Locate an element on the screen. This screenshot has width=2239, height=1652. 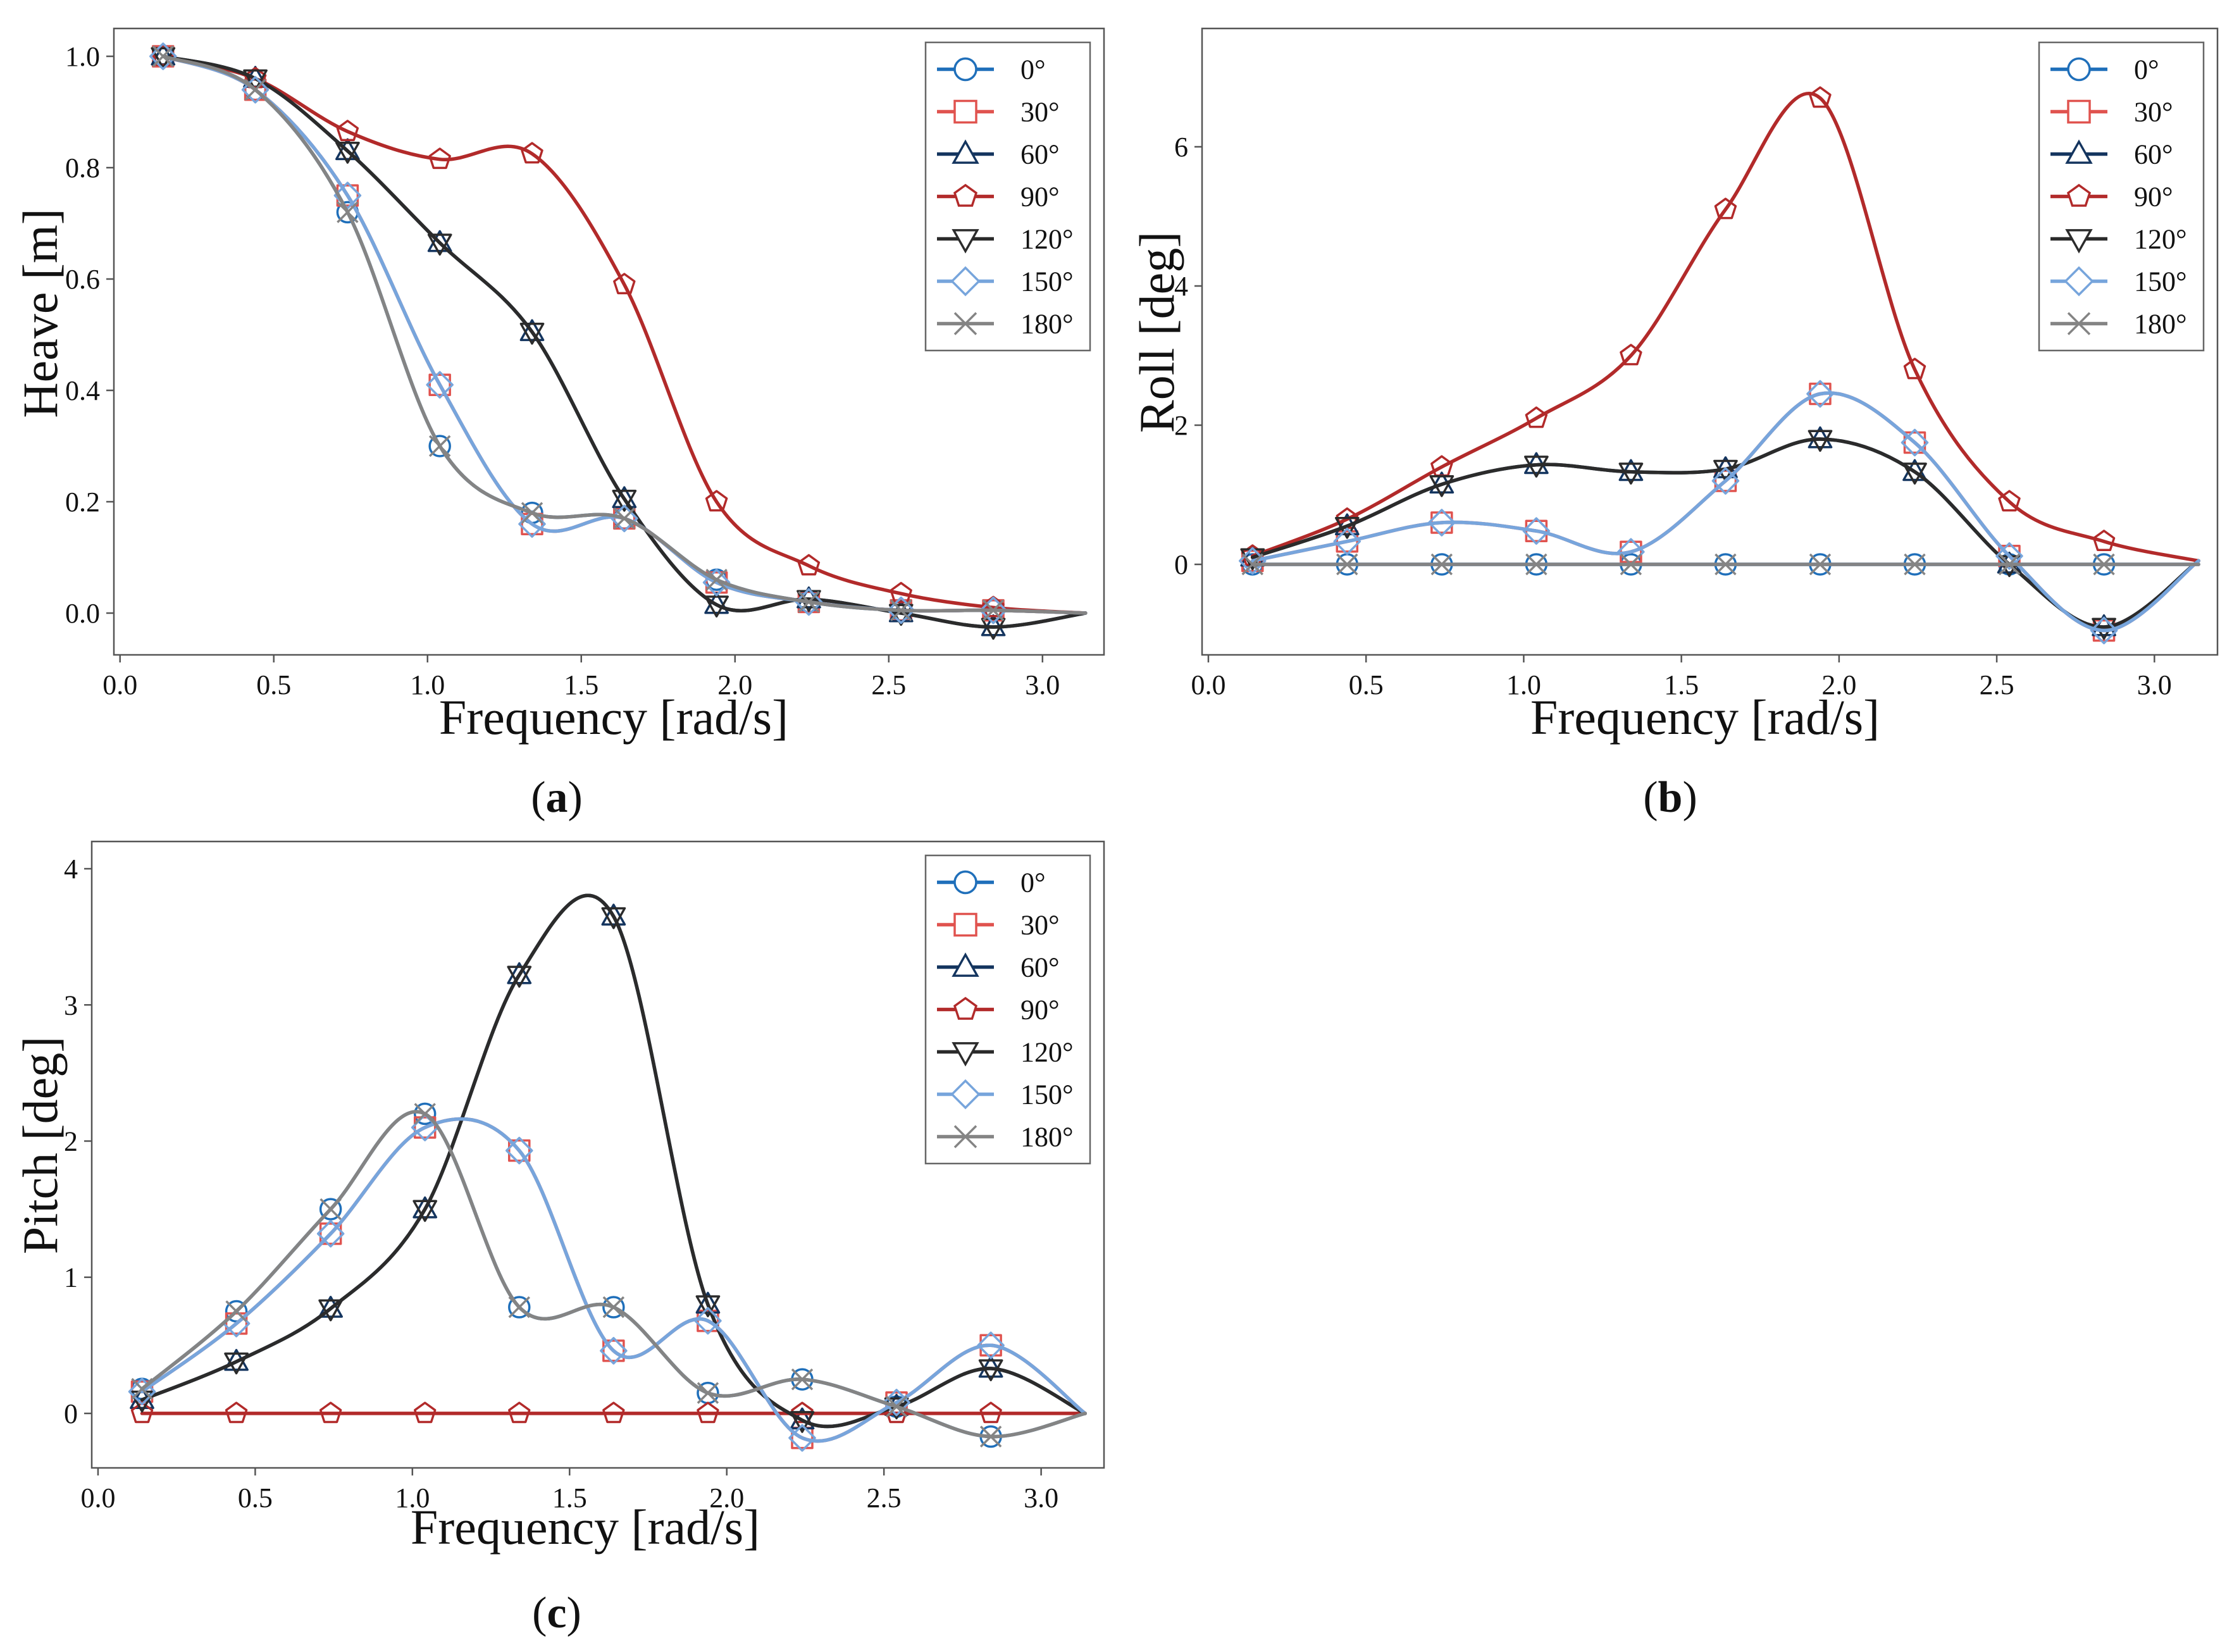
panel-b-legend-label-3: 90° is located at coordinates (2154, 197).